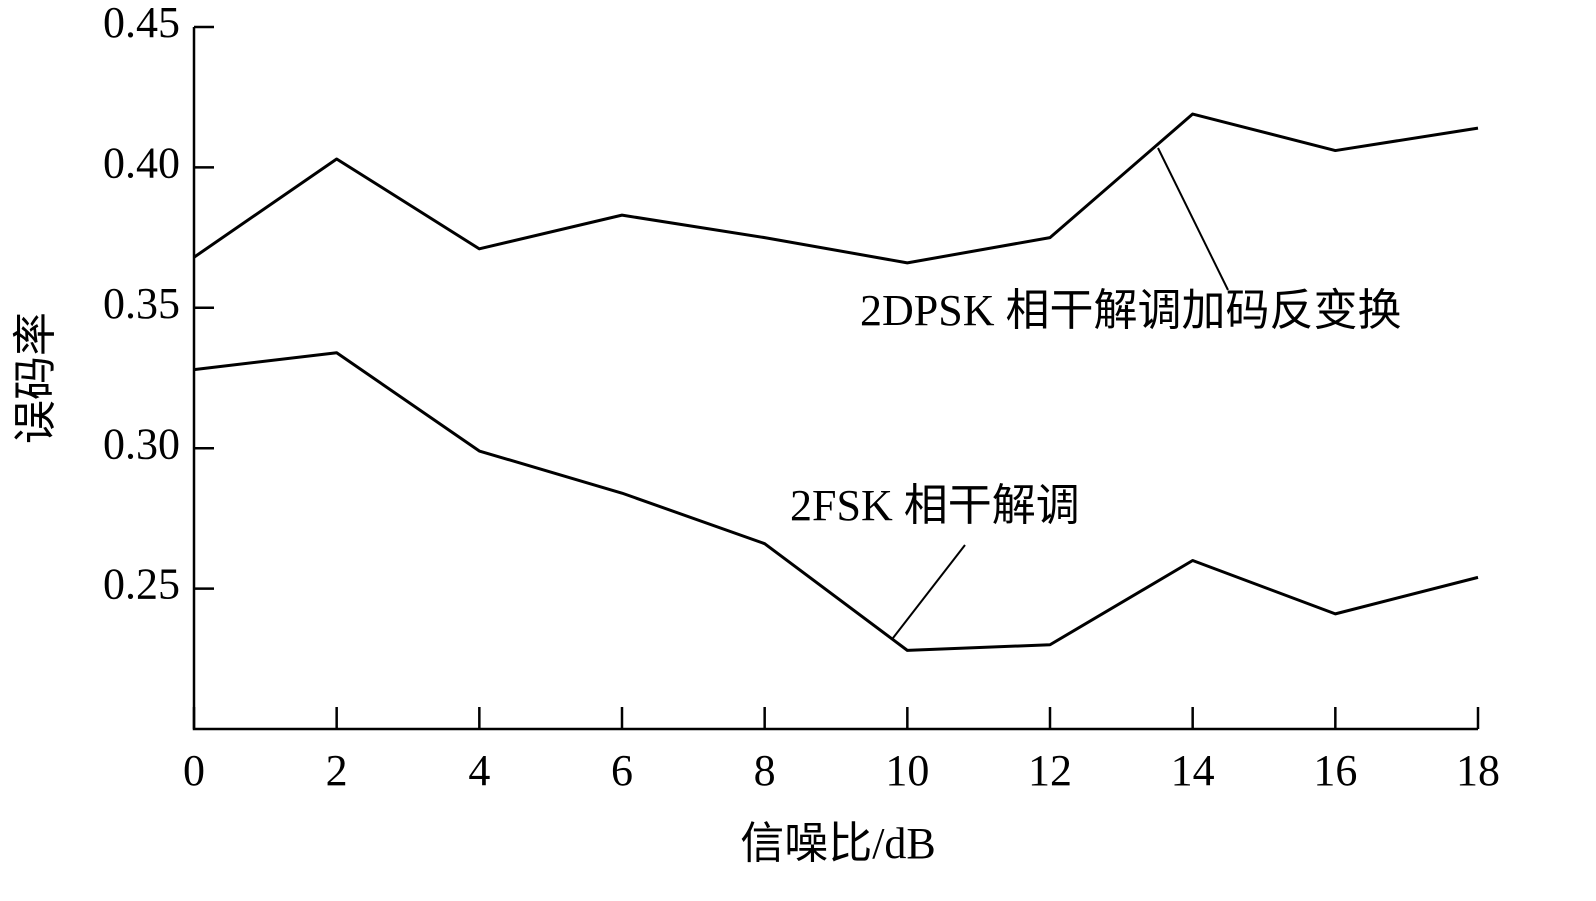  Describe the element at coordinates (935, 505) in the screenshot. I see `series-annotation: 2FSK 相干解调` at that location.